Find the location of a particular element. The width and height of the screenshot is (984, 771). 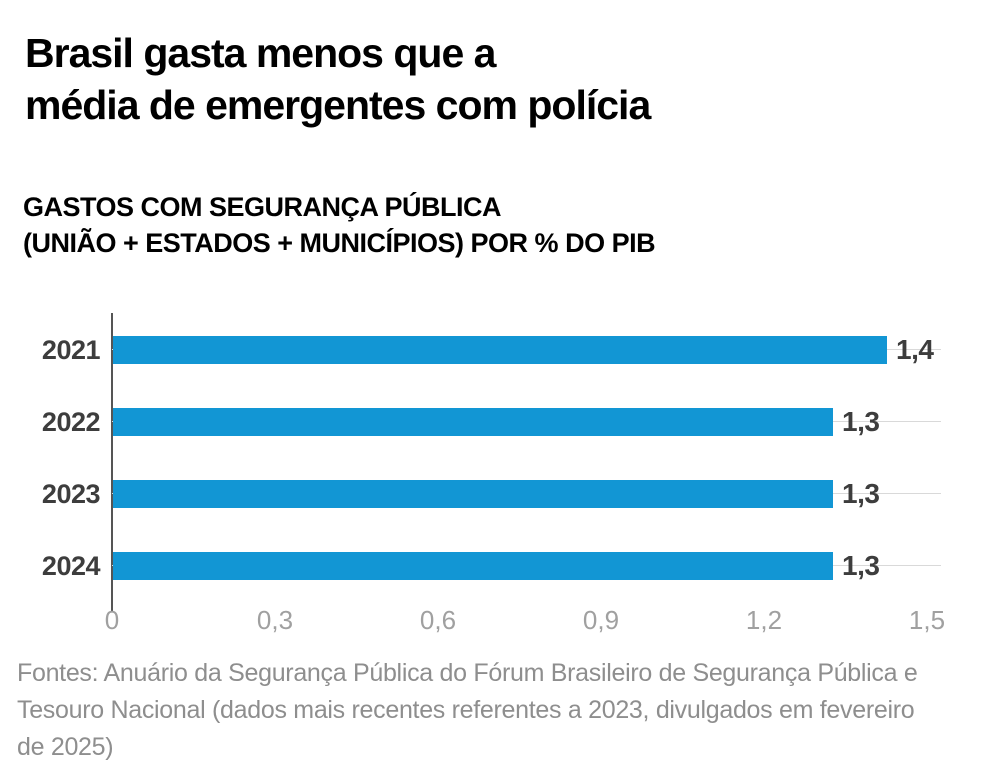

value-label: 1,4 is located at coordinates (915, 349).